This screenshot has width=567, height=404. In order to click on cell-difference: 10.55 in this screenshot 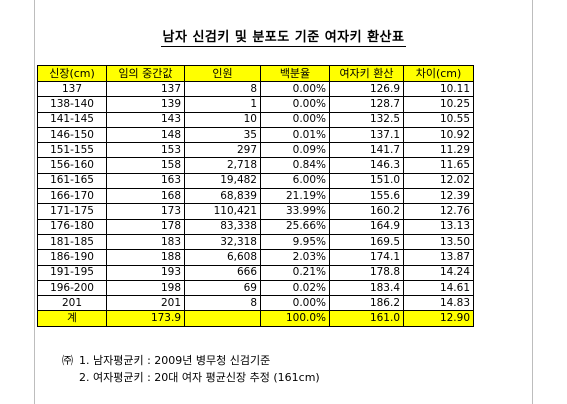, I will do `click(438, 119)`.